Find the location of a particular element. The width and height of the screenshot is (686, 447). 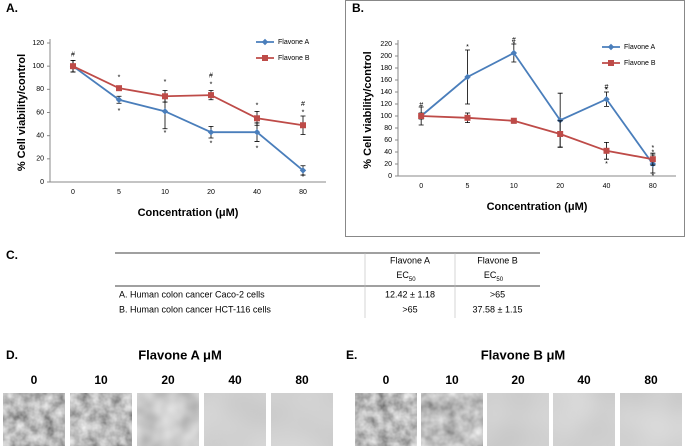

panel-label: D. is located at coordinates (12, 355).